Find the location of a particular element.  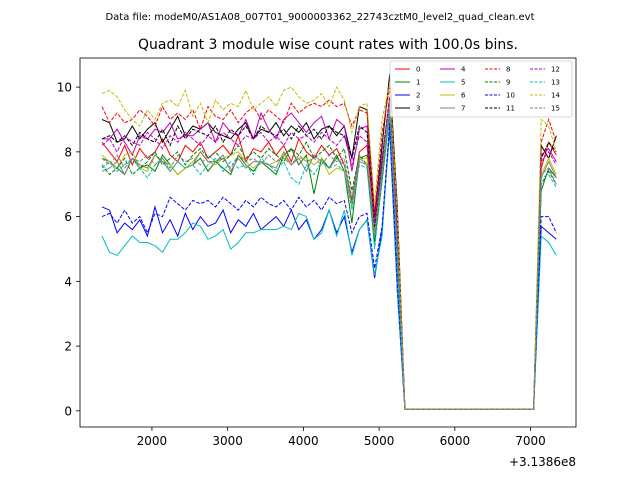

x-tick-label: 6000 is located at coordinates (455, 441).